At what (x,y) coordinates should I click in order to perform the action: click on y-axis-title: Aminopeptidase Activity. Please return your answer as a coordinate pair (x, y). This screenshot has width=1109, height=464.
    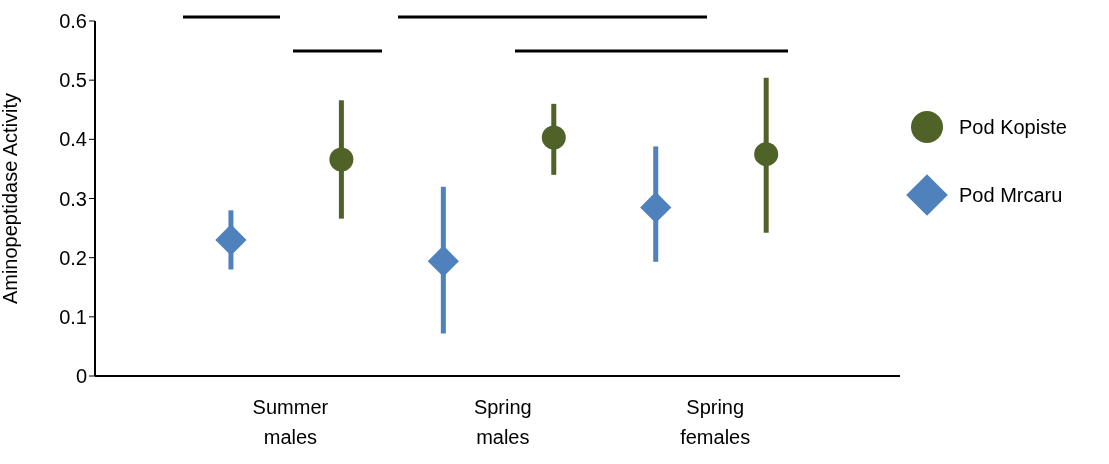
    Looking at the image, I should click on (11, 198).